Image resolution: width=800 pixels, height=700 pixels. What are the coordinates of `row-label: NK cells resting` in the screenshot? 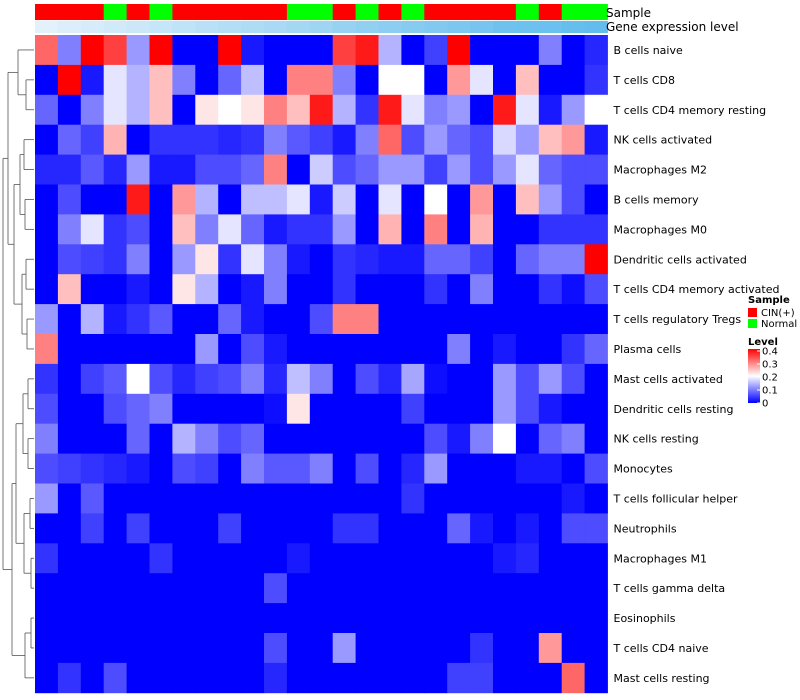 It's located at (656, 439).